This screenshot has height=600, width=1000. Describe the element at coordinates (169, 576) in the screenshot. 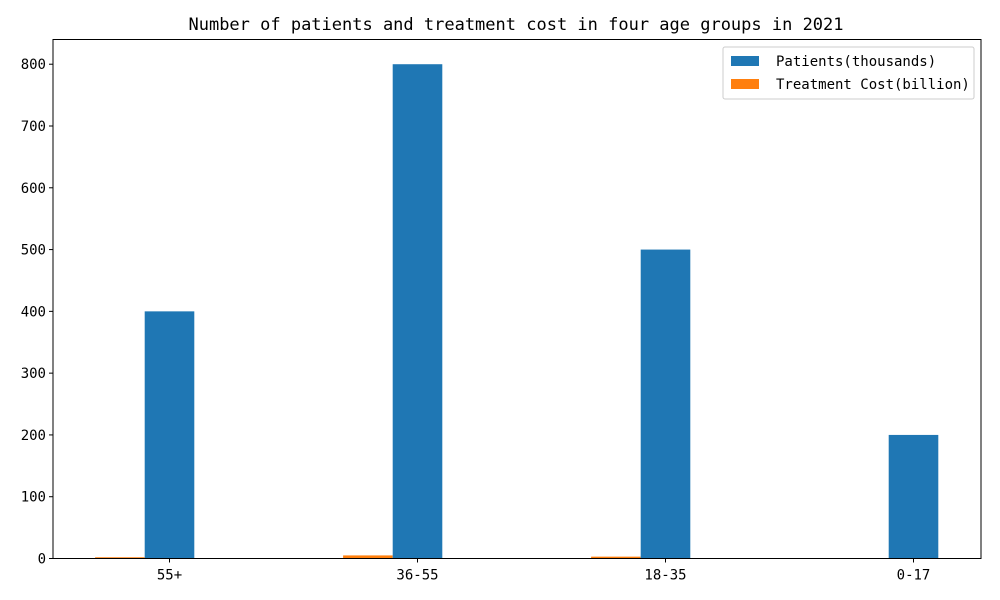

I see `x-tick-label: 55+` at that location.